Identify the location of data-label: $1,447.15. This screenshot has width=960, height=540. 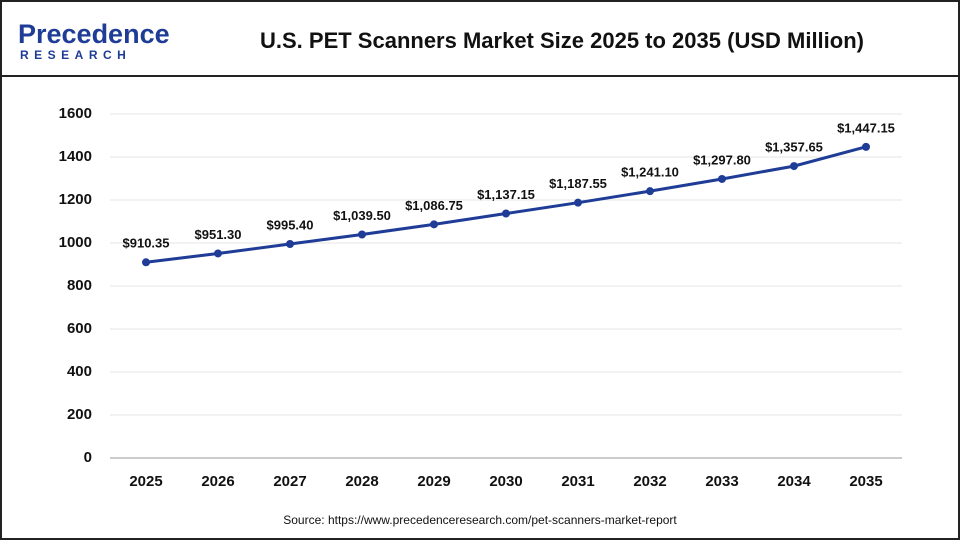
(866, 127).